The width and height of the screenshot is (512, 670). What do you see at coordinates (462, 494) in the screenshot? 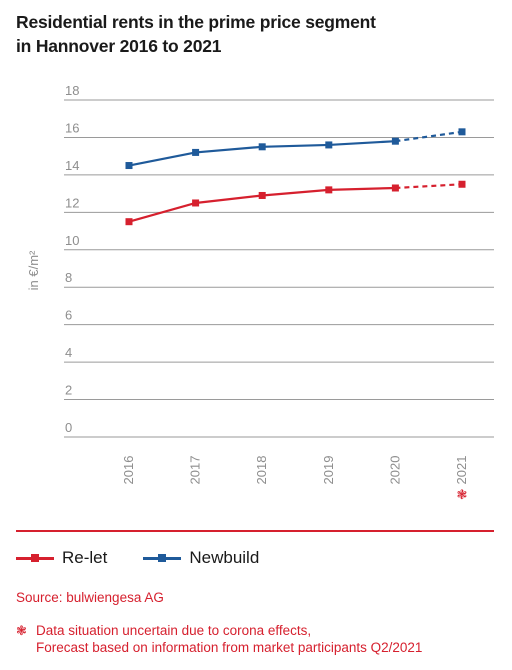
I see `forecast-virus-icon: ❃` at bounding box center [462, 494].